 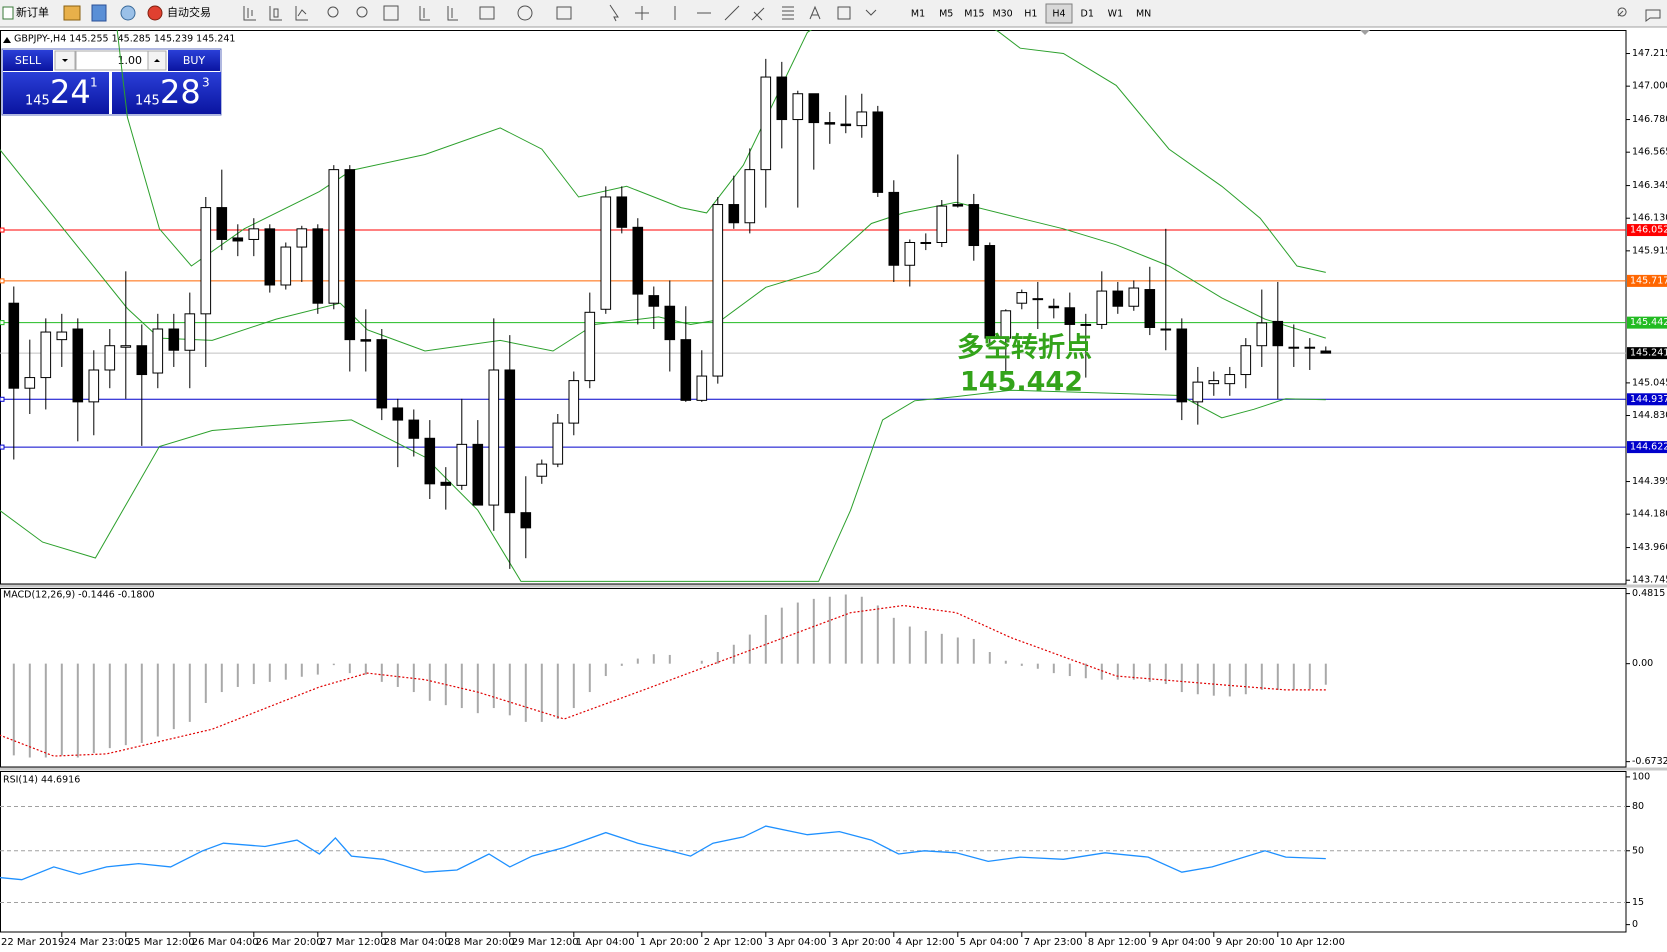 What do you see at coordinates (1024, 348) in the screenshot?
I see `annotation: 多空转折点` at bounding box center [1024, 348].